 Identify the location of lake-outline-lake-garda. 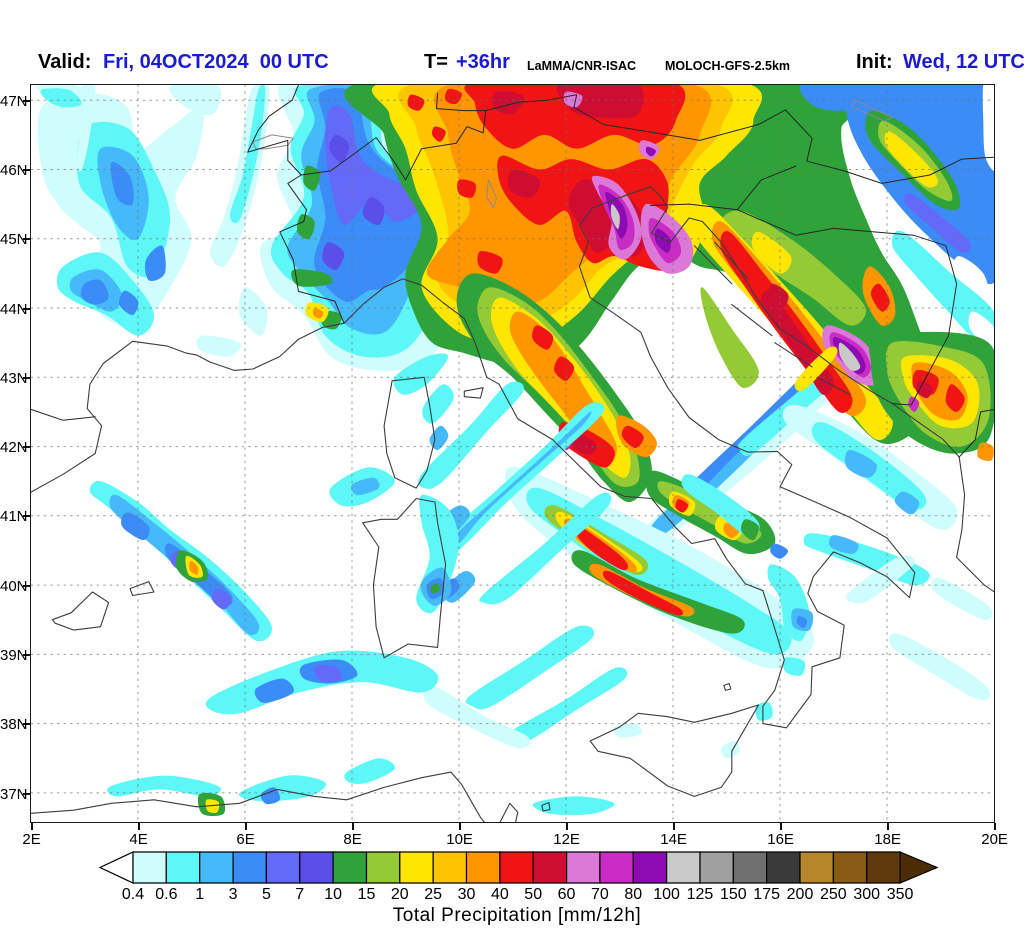
(491, 194).